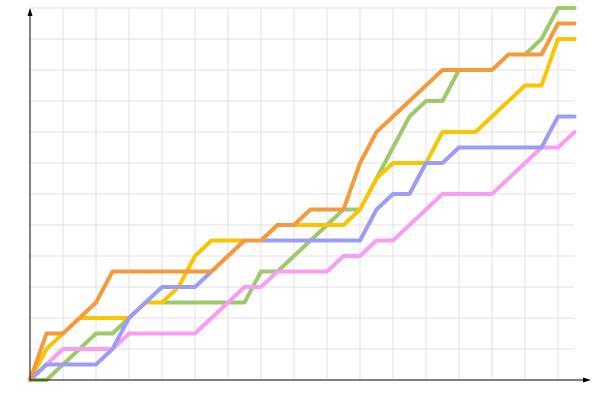 The height and width of the screenshot is (400, 600). I want to click on y-axis-arrow, so click(30, 12).